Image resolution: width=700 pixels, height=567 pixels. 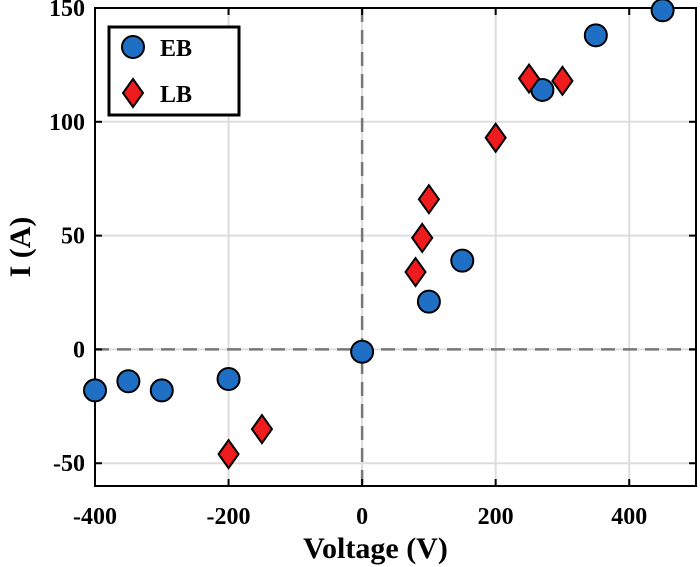 What do you see at coordinates (156, 72) in the screenshot?
I see `legend-items: EB LB` at bounding box center [156, 72].